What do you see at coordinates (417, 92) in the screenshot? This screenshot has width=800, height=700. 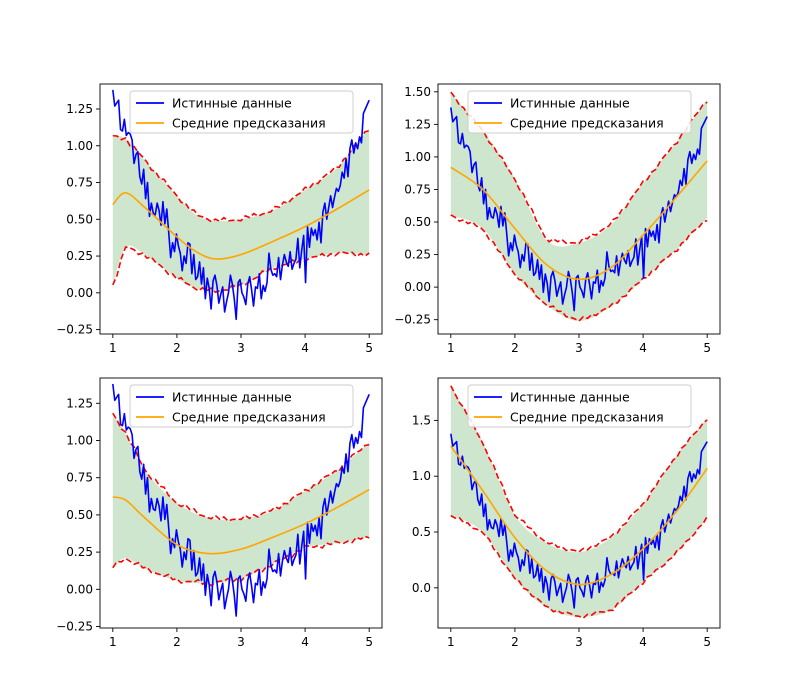 I see `y-tick-label: 1.50` at bounding box center [417, 92].